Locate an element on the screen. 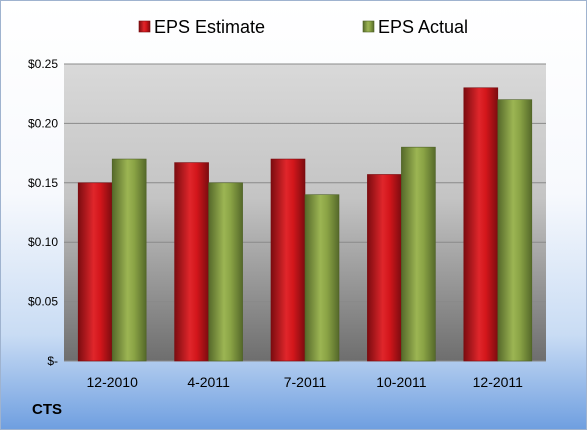  x-axis-ticks: 12-2010 4-2011 7-2011 10-2011 12-2011 is located at coordinates (305, 382).